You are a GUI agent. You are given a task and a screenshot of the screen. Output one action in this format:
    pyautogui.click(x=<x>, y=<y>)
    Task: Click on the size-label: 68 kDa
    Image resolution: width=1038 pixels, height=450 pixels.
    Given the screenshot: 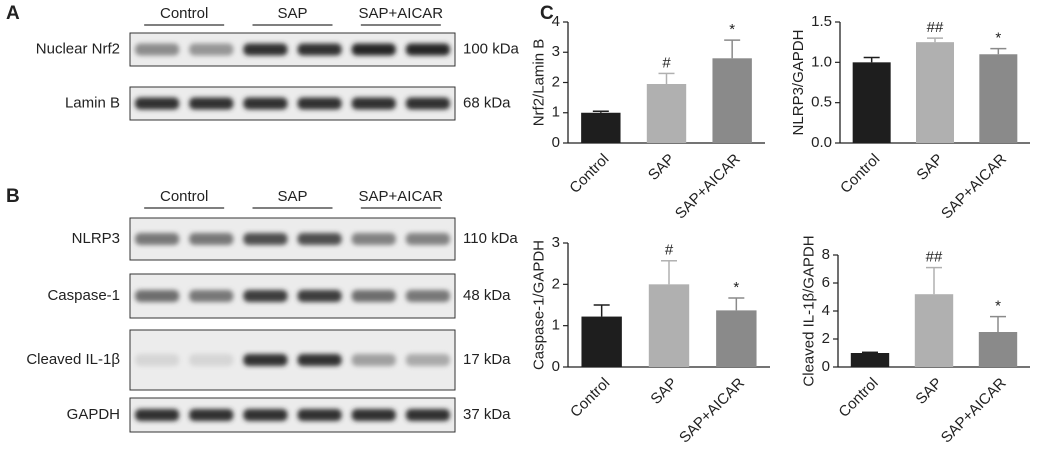 What is the action you would take?
    pyautogui.click(x=487, y=102)
    